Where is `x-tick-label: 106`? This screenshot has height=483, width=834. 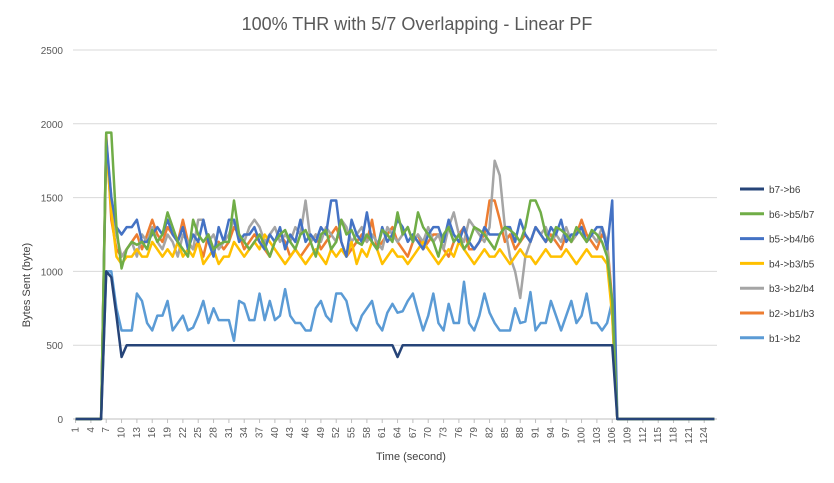
x-tick-label: 106 is located at coordinates (612, 435).